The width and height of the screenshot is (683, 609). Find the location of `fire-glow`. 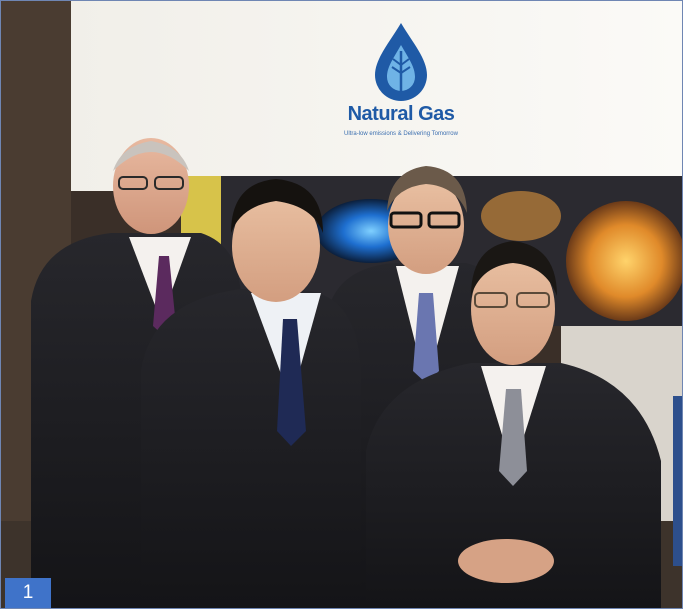

fire-glow is located at coordinates (624, 261).